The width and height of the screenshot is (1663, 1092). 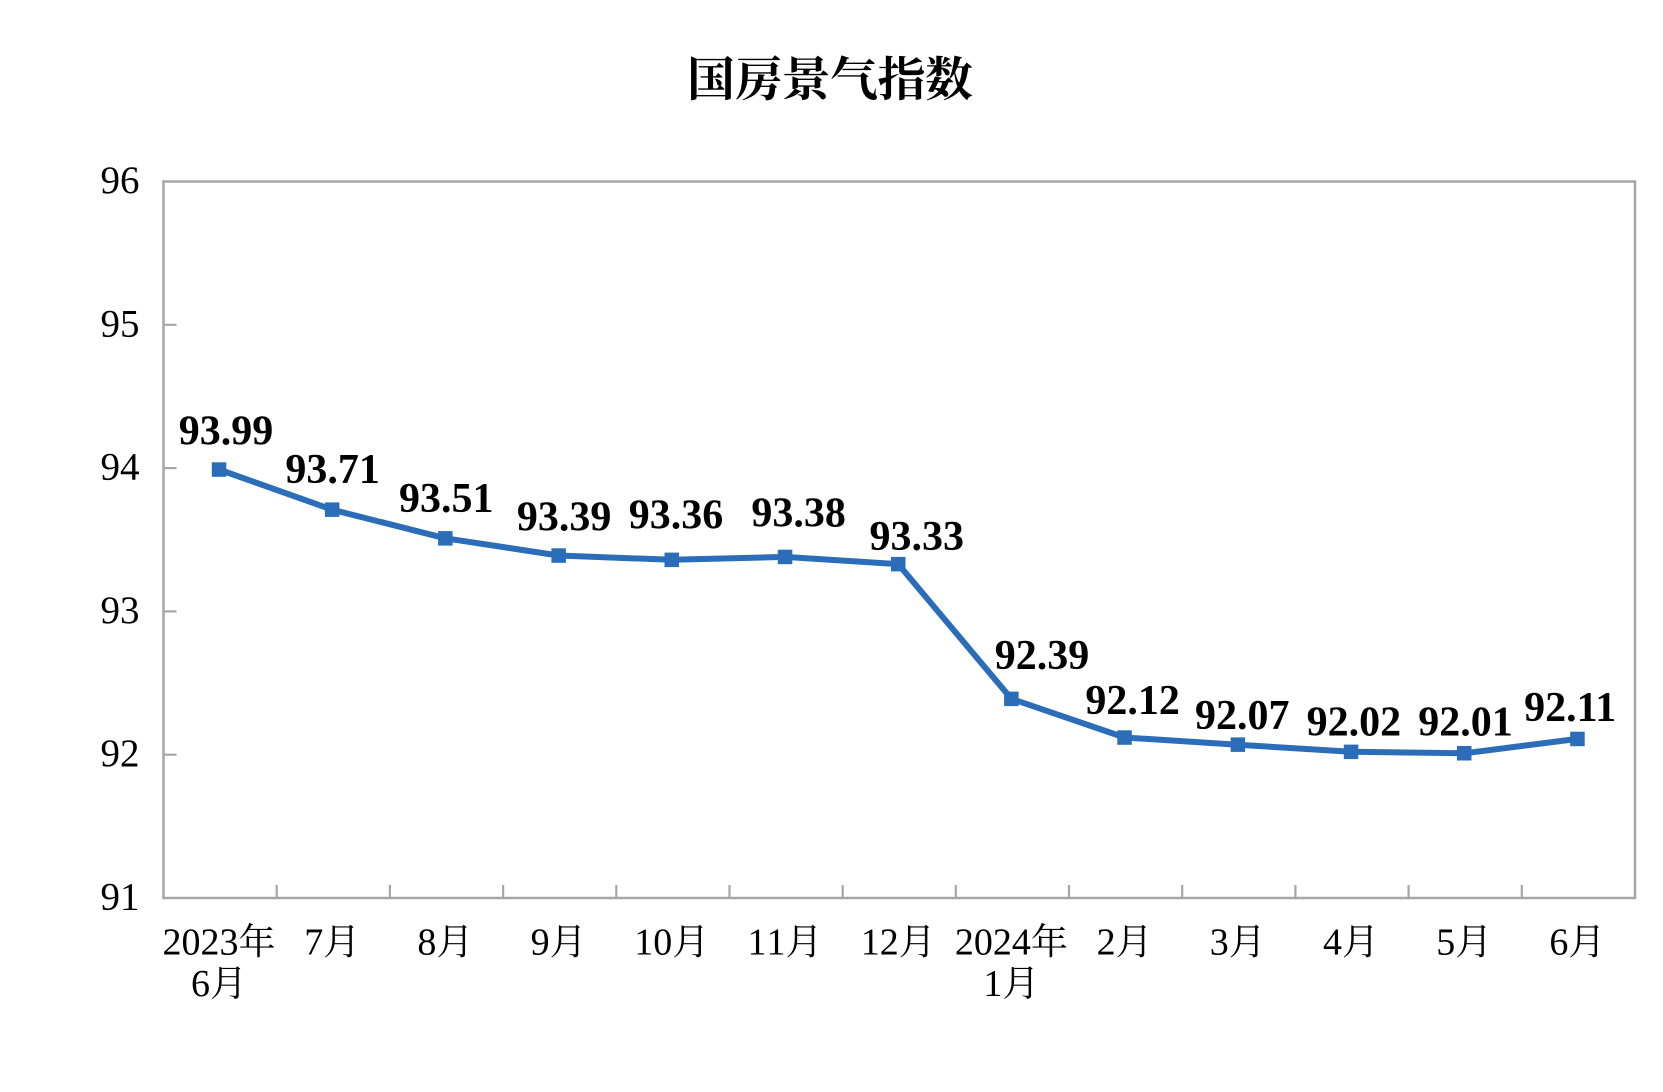 I want to click on svg-text: 1, so click(x=992, y=984).